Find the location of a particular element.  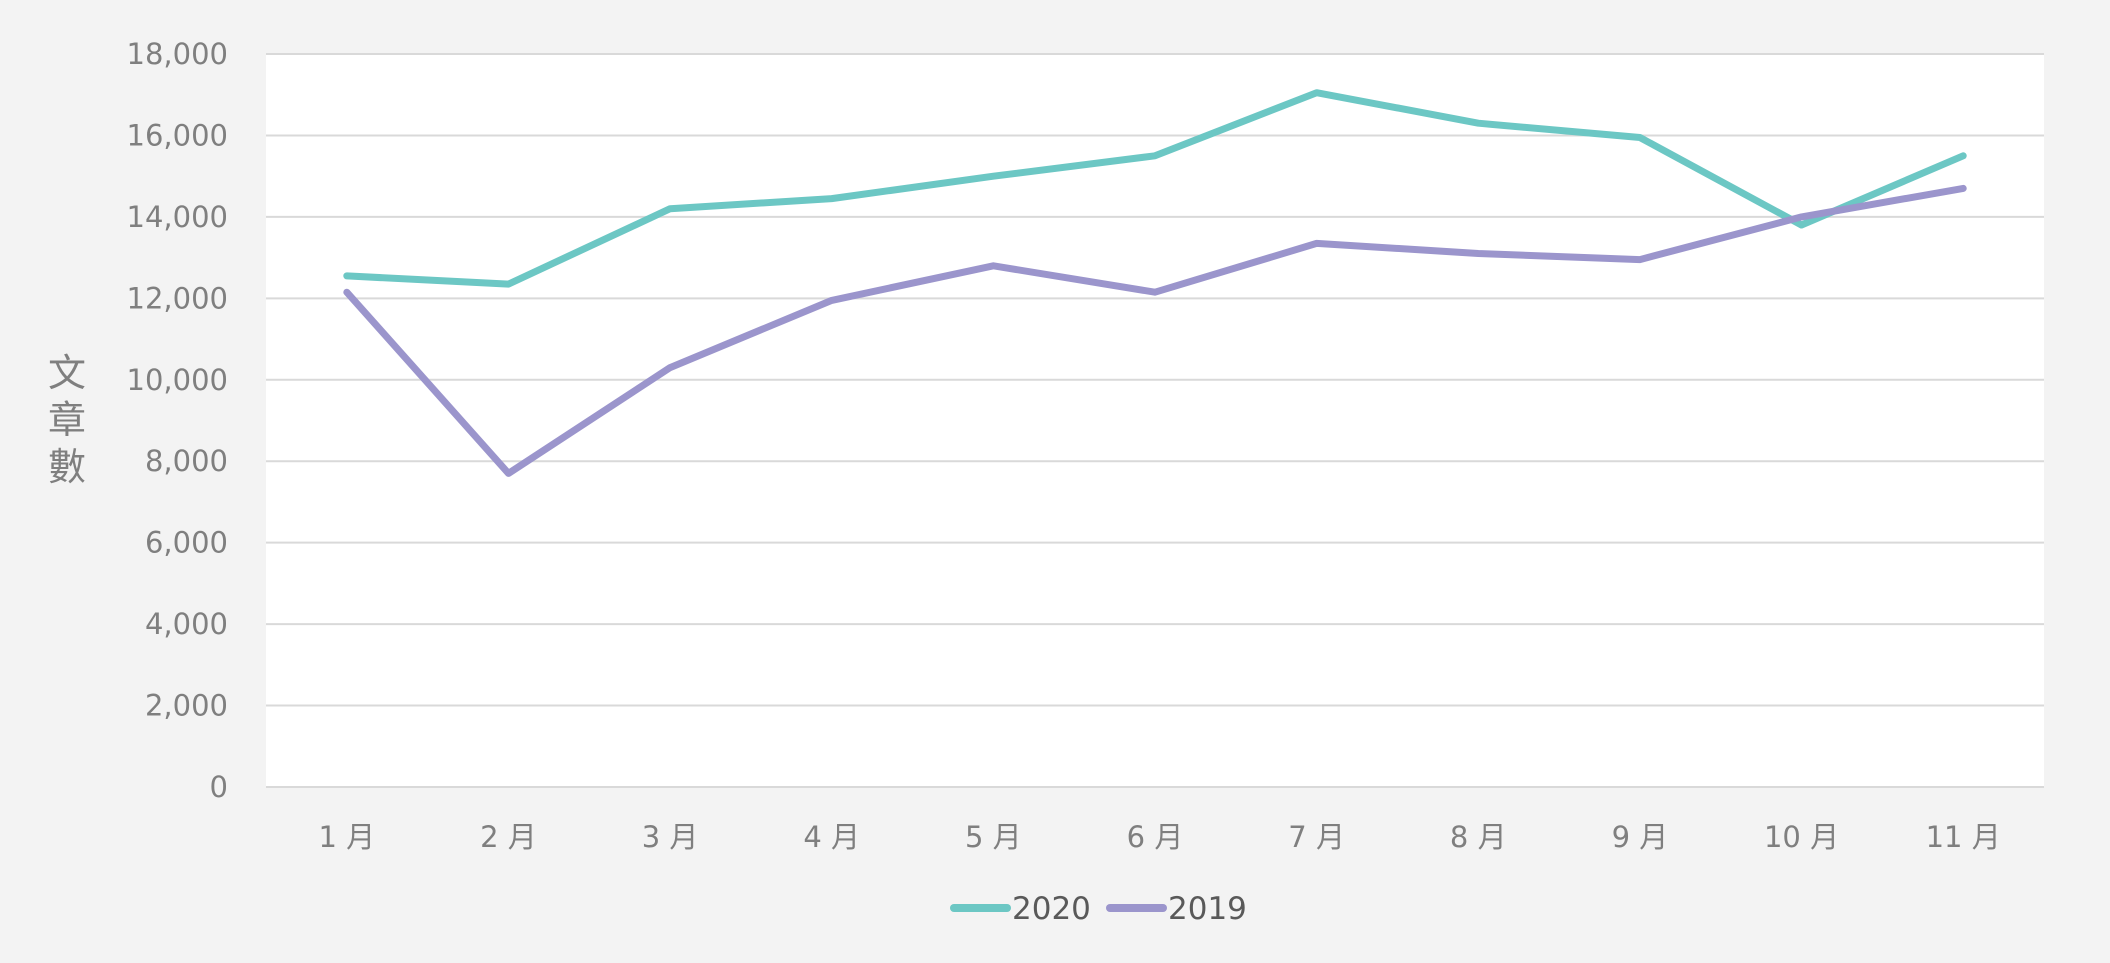

x-tick-label: 1 月 is located at coordinates (346, 837).